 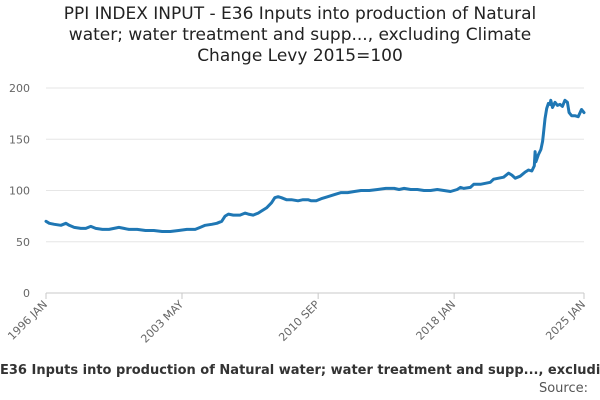 What do you see at coordinates (162, 322) in the screenshot?
I see `x-tick-label: 2003 MAY` at bounding box center [162, 322].